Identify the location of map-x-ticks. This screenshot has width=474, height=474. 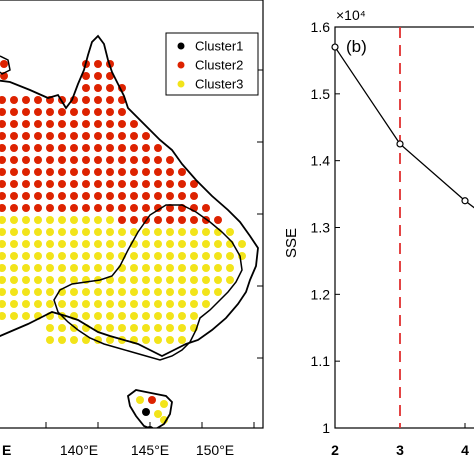
(150, 425).